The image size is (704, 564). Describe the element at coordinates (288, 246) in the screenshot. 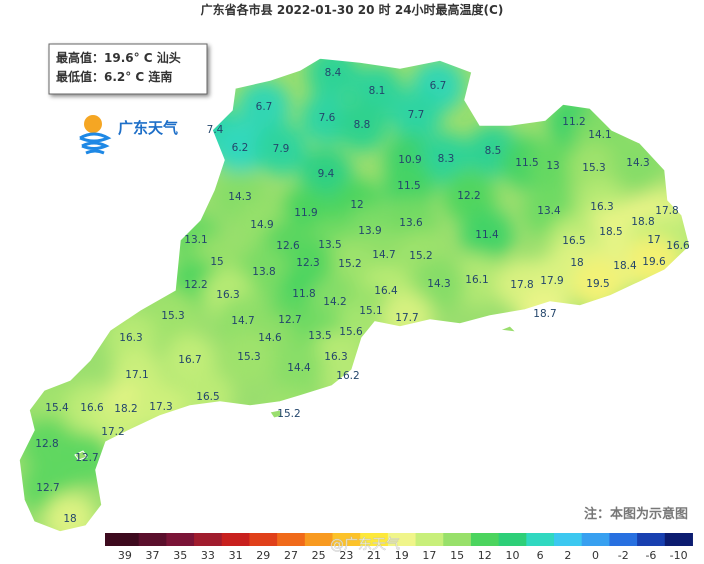

I see `temp-label: 12.6` at that location.